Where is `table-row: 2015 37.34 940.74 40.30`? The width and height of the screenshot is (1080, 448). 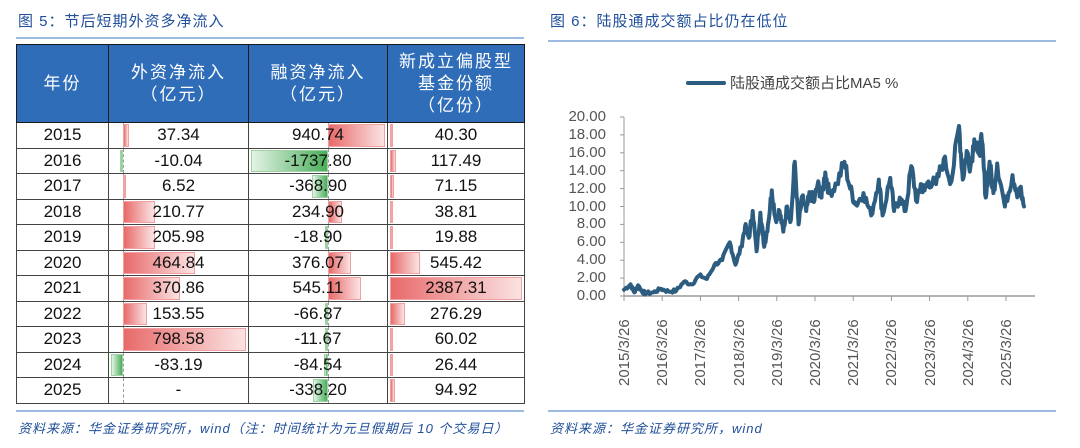 table-row: 2015 37.34 940.74 40.30 is located at coordinates (270, 135).